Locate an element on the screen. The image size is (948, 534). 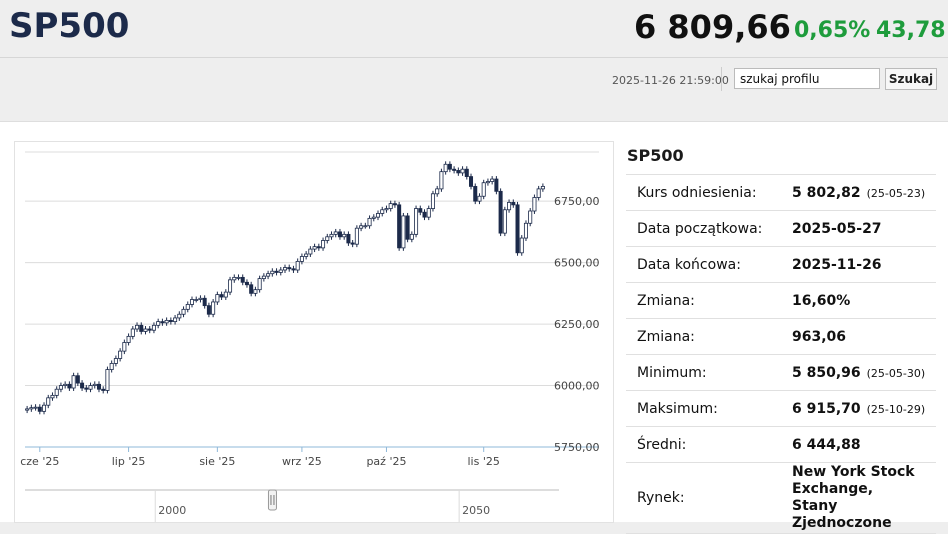
row-value: New York Stock Exchange, Stany Zjednoczone is located at coordinates (863, 498).